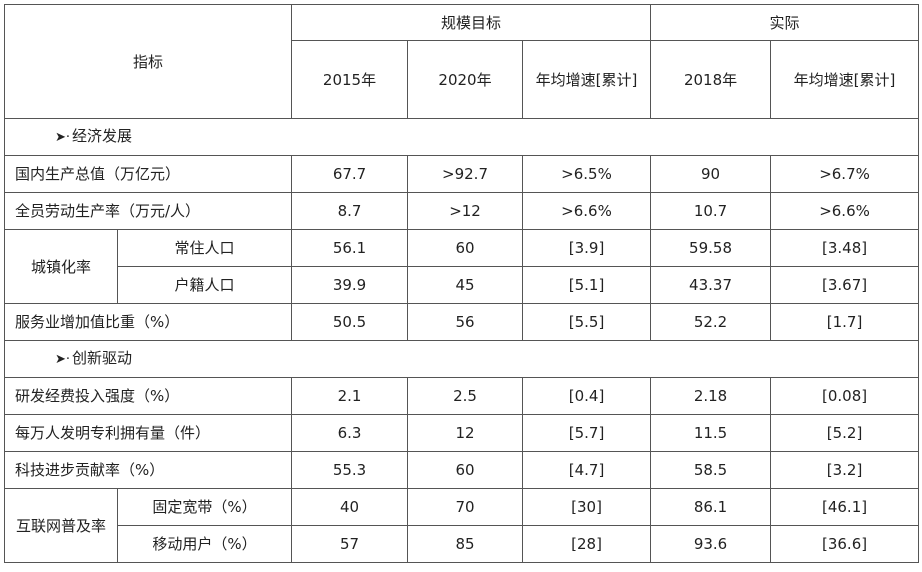 Image resolution: width=922 pixels, height=572 pixels. I want to click on header-row-2: 2015年 2020年 年均增速[累计] 2018年 年均增速[累计], so click(462, 79).